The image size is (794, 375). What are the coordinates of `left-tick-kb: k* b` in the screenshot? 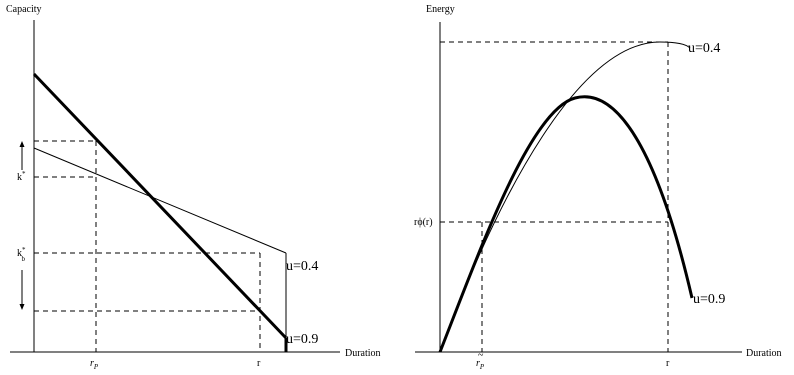 It's located at (21, 254).